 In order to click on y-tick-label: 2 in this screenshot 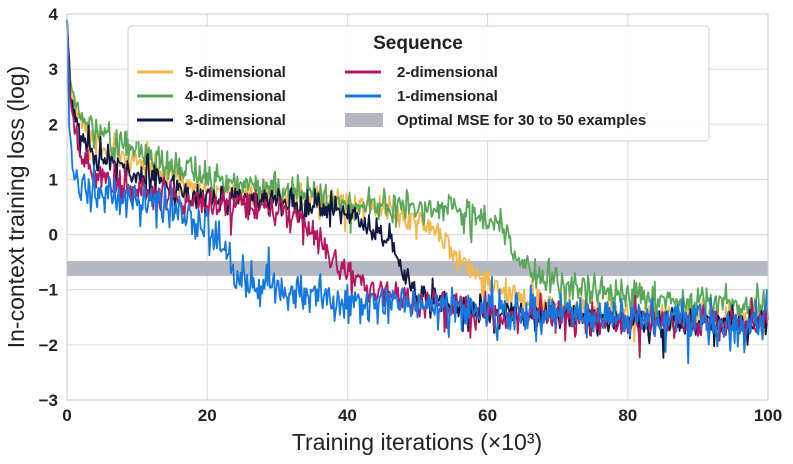, I will do `click(53, 124)`.